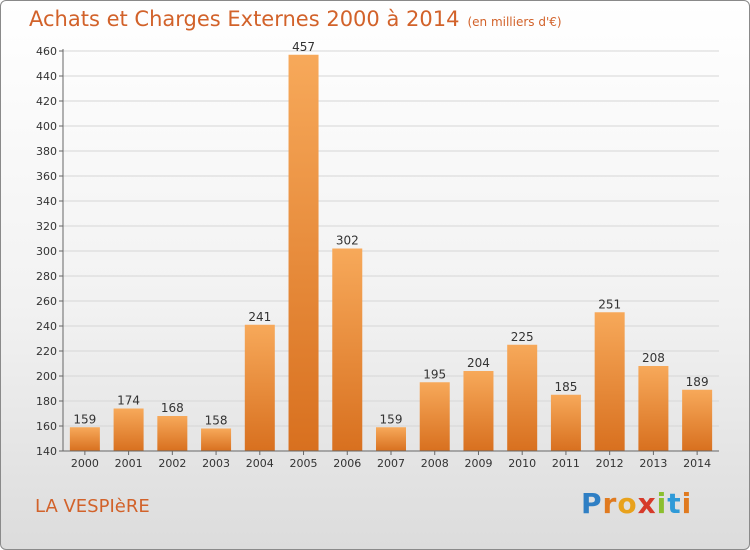 The height and width of the screenshot is (550, 750). What do you see at coordinates (514, 22) in the screenshot?
I see `chart-title-unit: (en milliers d'€)` at bounding box center [514, 22].